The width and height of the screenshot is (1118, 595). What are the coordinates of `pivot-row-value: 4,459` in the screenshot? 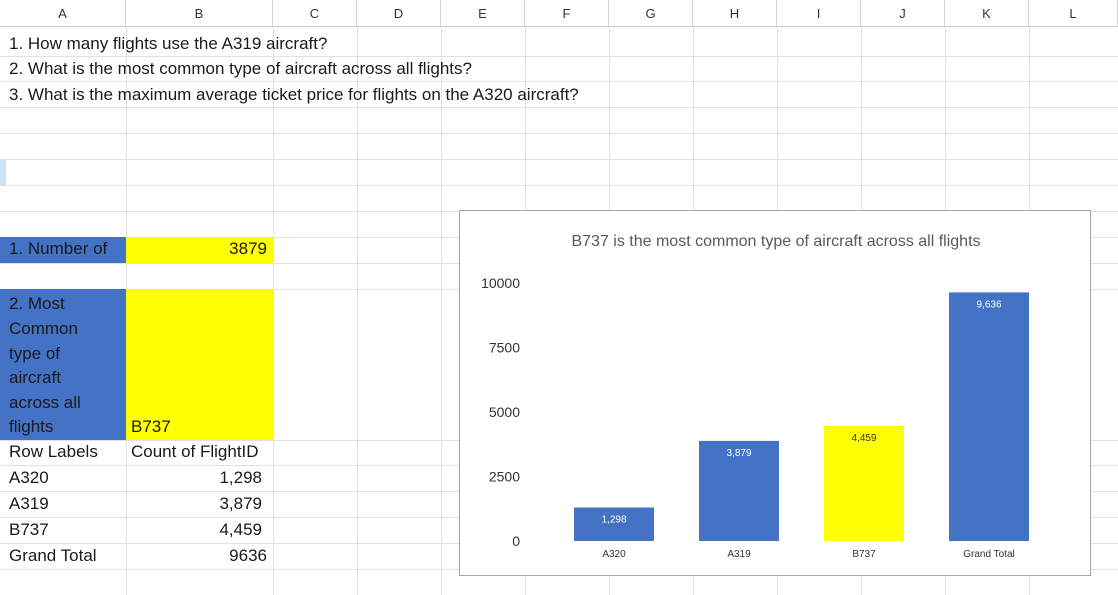 It's located at (240, 529).